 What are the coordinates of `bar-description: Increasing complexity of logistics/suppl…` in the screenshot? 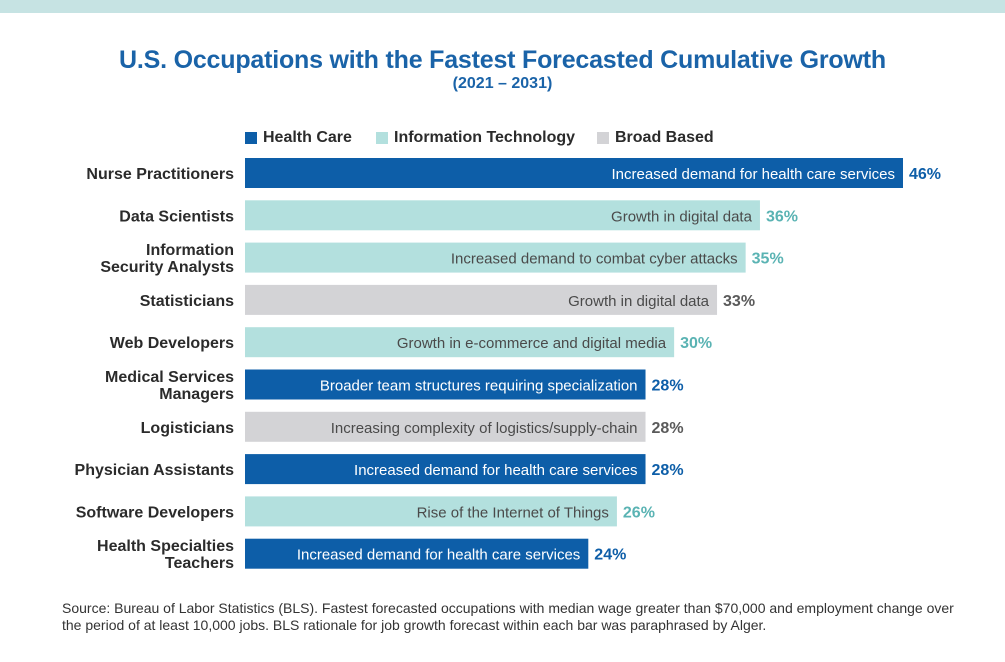 It's located at (484, 428).